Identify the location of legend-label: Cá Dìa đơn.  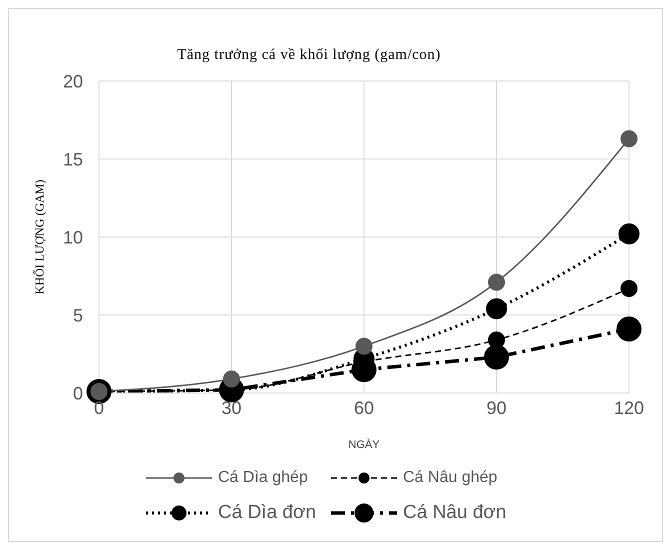
(267, 513).